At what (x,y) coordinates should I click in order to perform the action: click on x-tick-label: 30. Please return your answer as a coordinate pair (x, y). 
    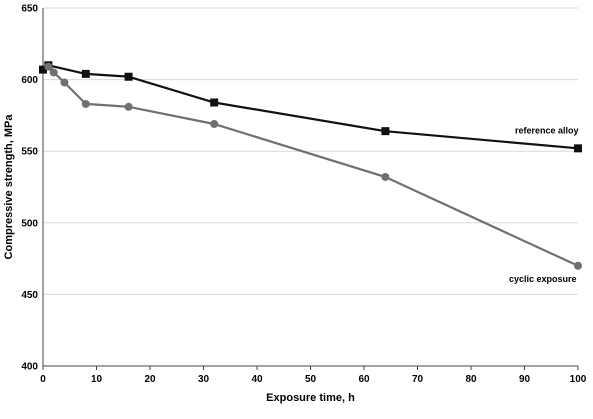
    Looking at the image, I should click on (204, 379).